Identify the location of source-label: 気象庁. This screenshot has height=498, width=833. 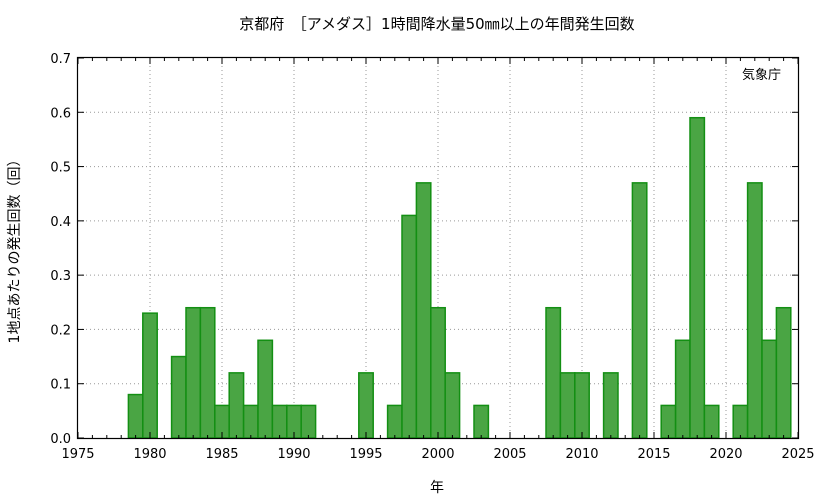
(761, 75).